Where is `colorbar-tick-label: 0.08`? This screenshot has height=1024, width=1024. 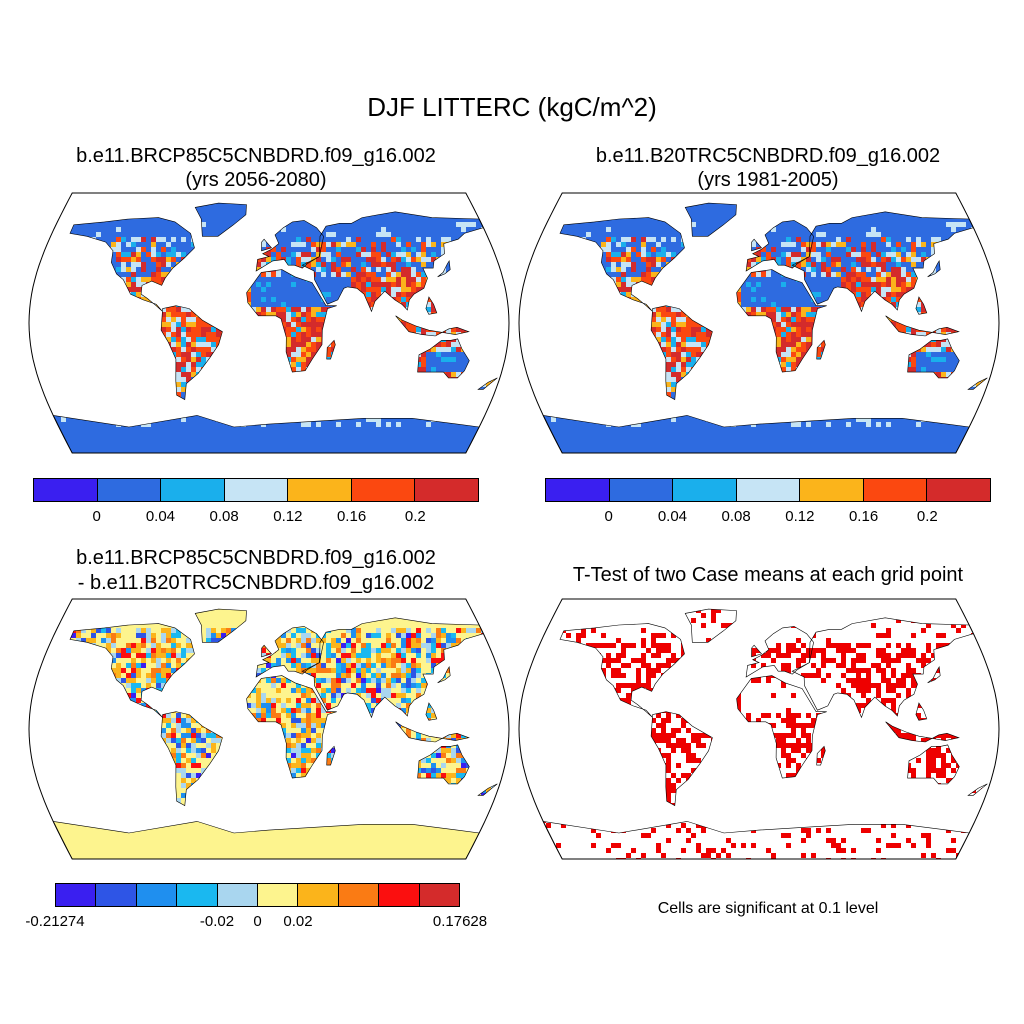 colorbar-tick-label: 0.08 is located at coordinates (736, 516).